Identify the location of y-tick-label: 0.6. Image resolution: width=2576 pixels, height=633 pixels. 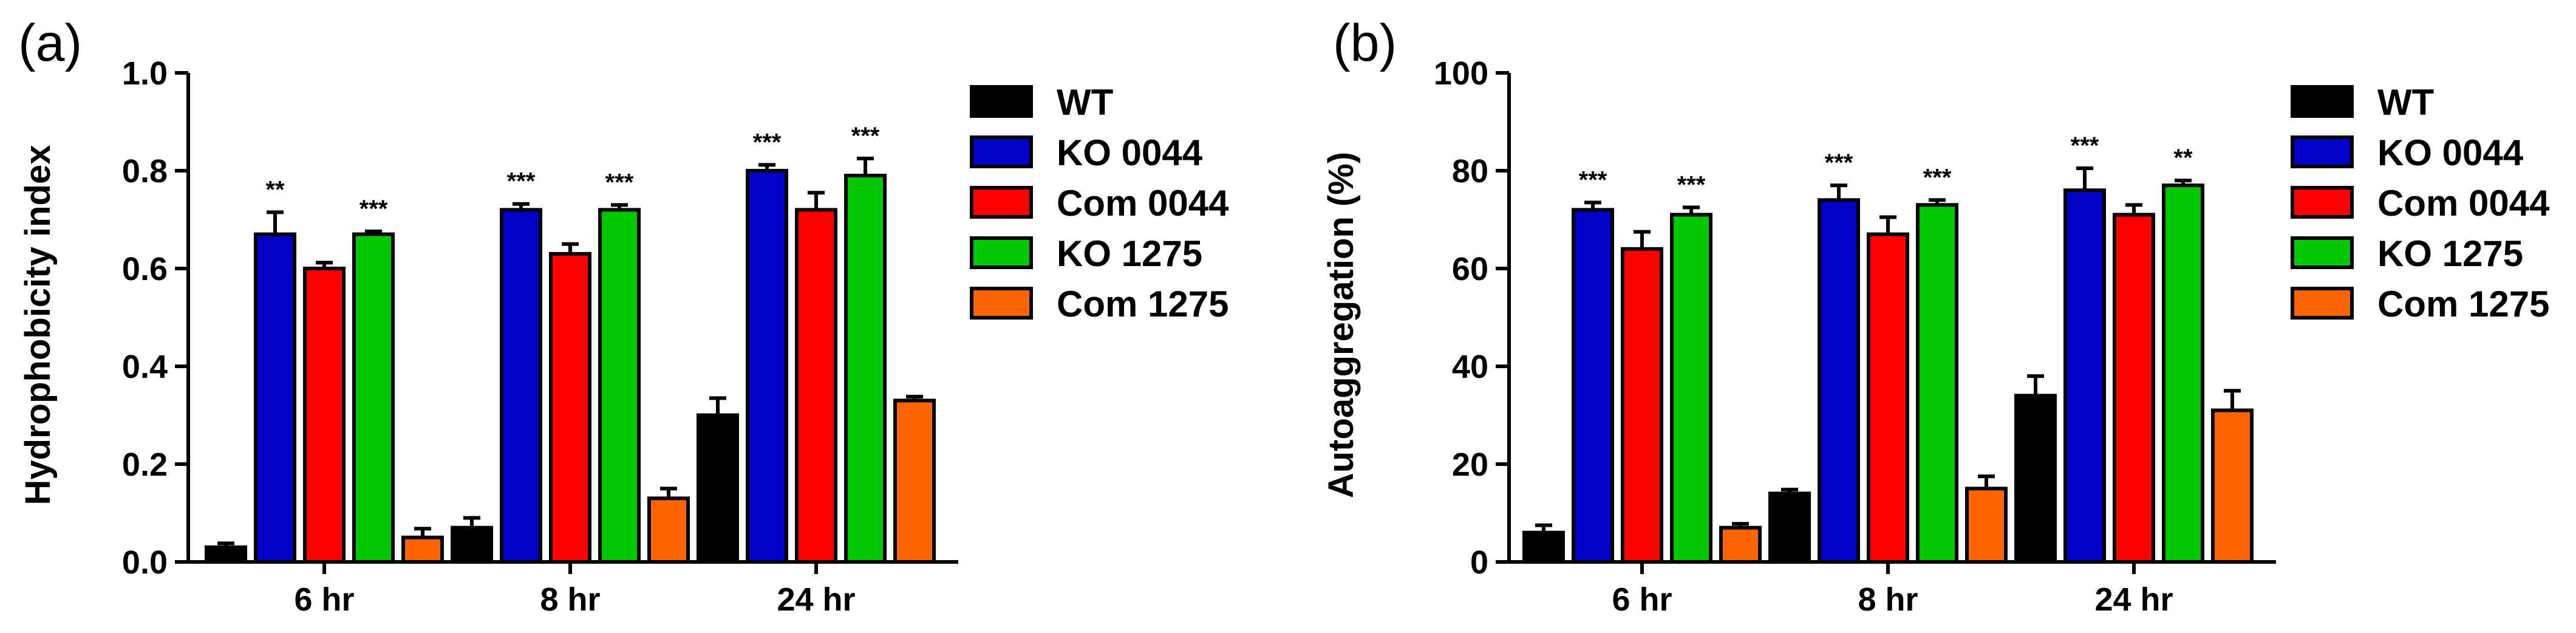
(145, 269).